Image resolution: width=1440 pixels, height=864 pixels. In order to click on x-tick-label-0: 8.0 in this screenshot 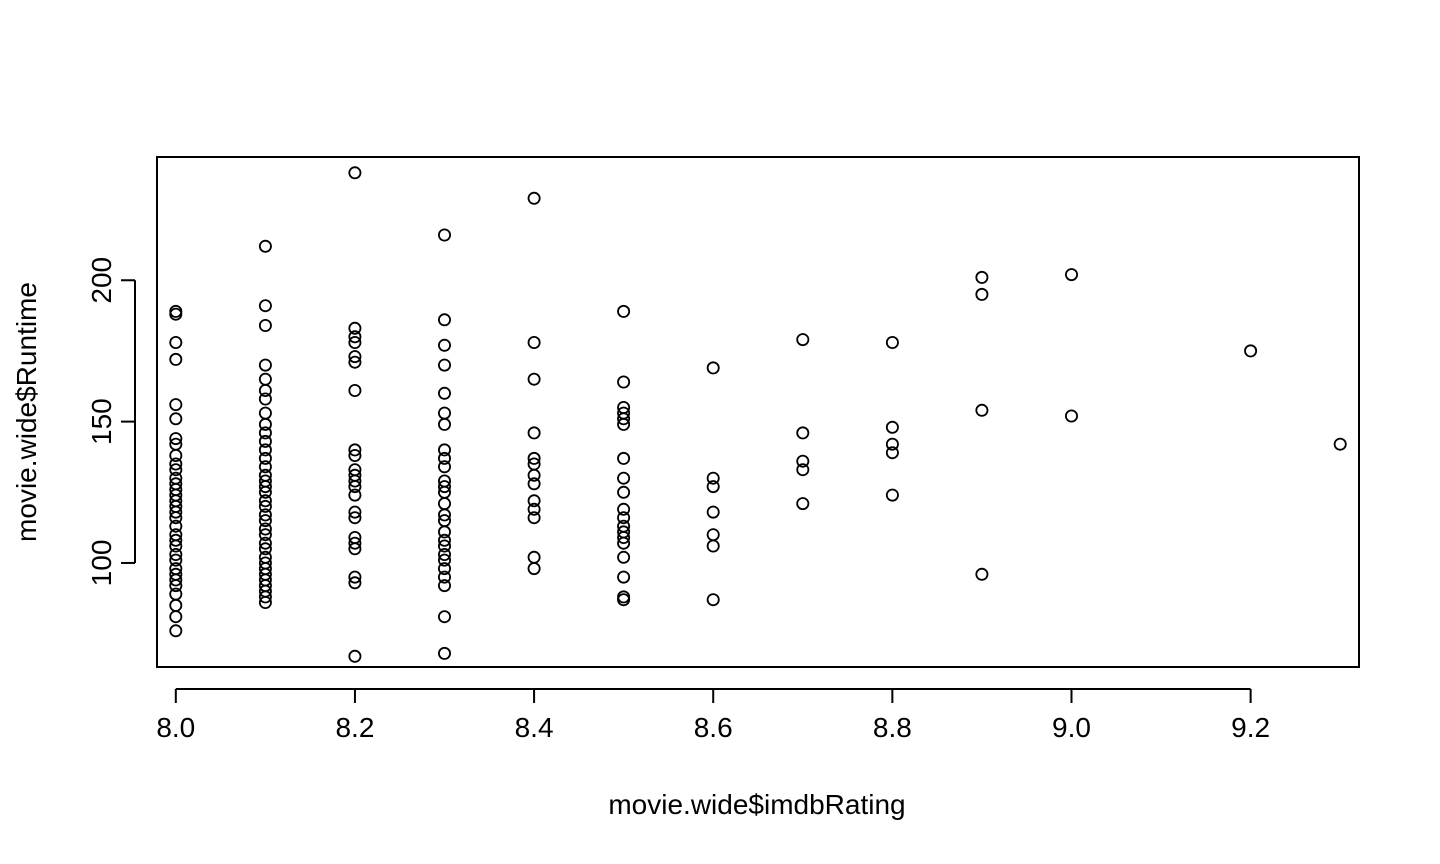, I will do `click(175, 727)`.